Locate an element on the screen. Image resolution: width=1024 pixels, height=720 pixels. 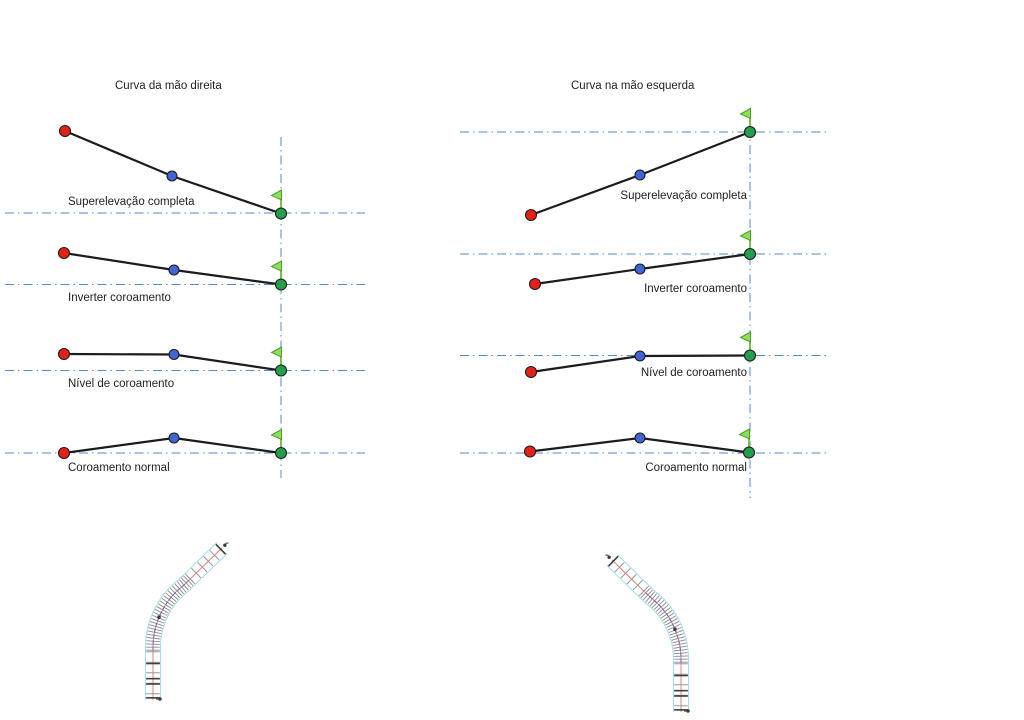
plan-view-right-hand-curve is located at coordinates (186, 621).